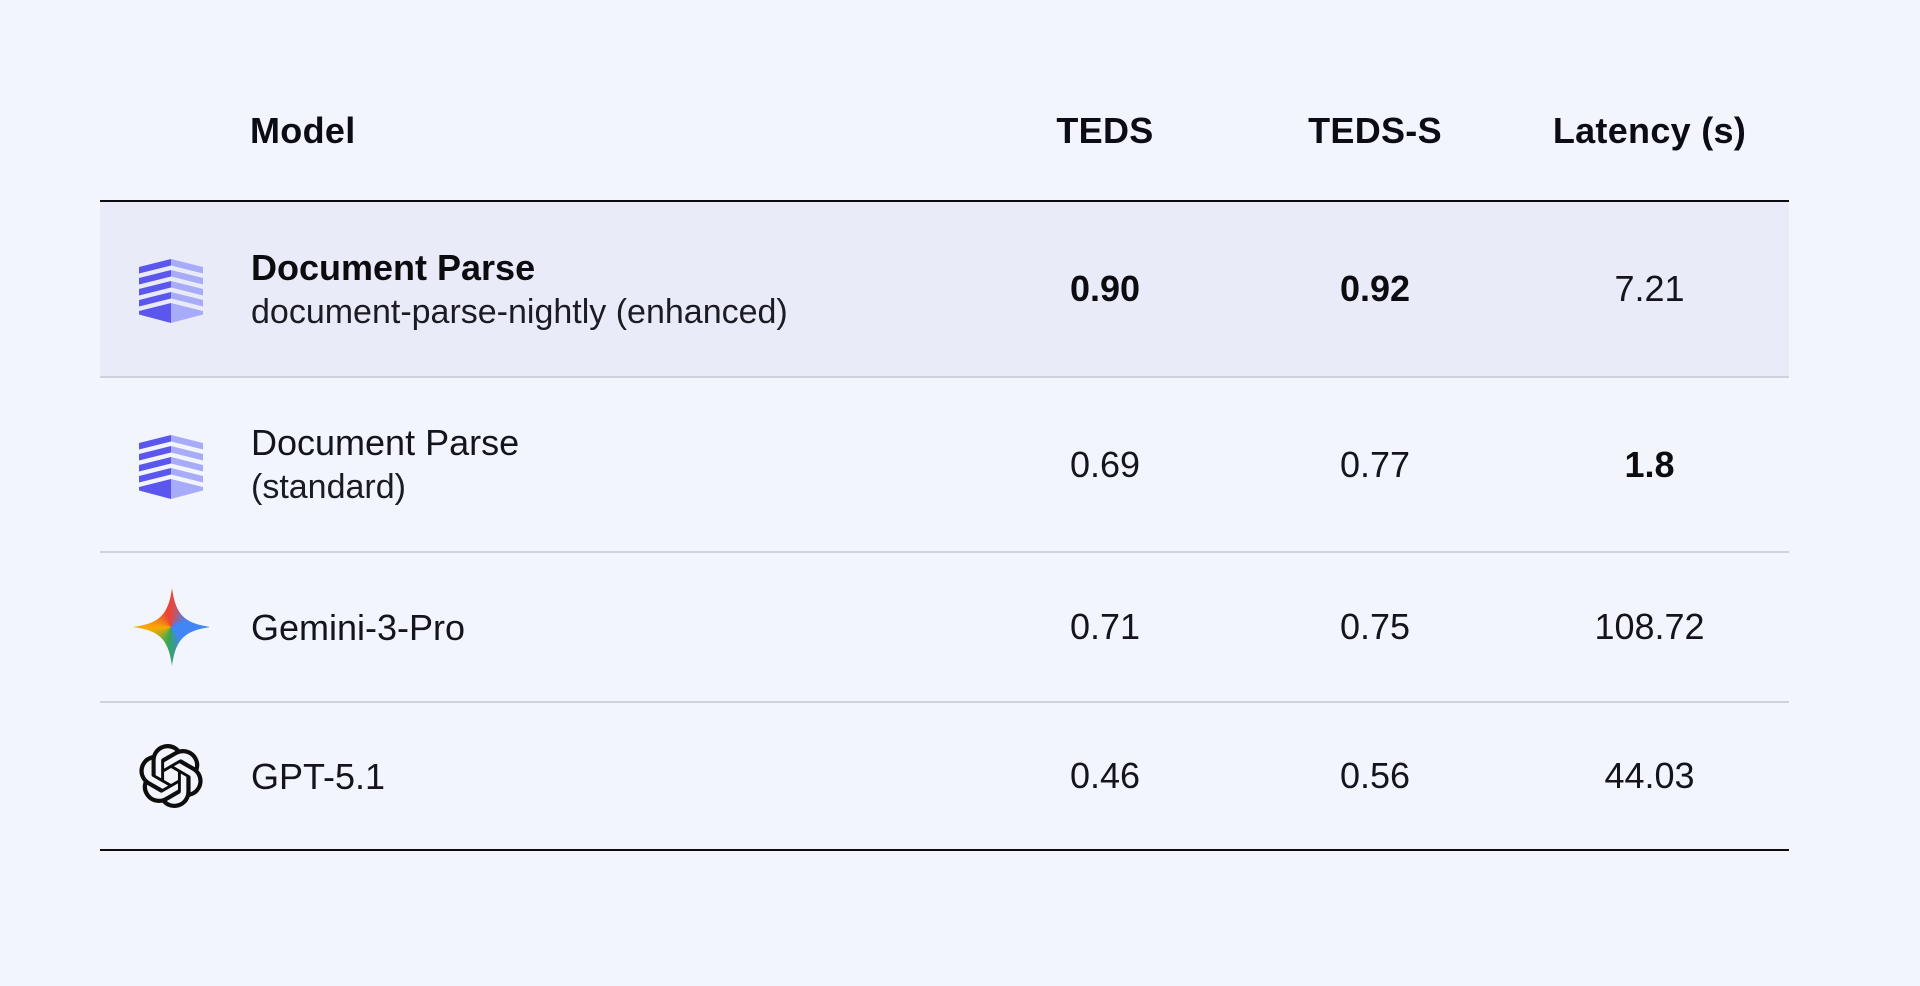 This screenshot has height=986, width=1920. Describe the element at coordinates (1375, 464) in the screenshot. I see `teds-s-value: 0.77` at that location.